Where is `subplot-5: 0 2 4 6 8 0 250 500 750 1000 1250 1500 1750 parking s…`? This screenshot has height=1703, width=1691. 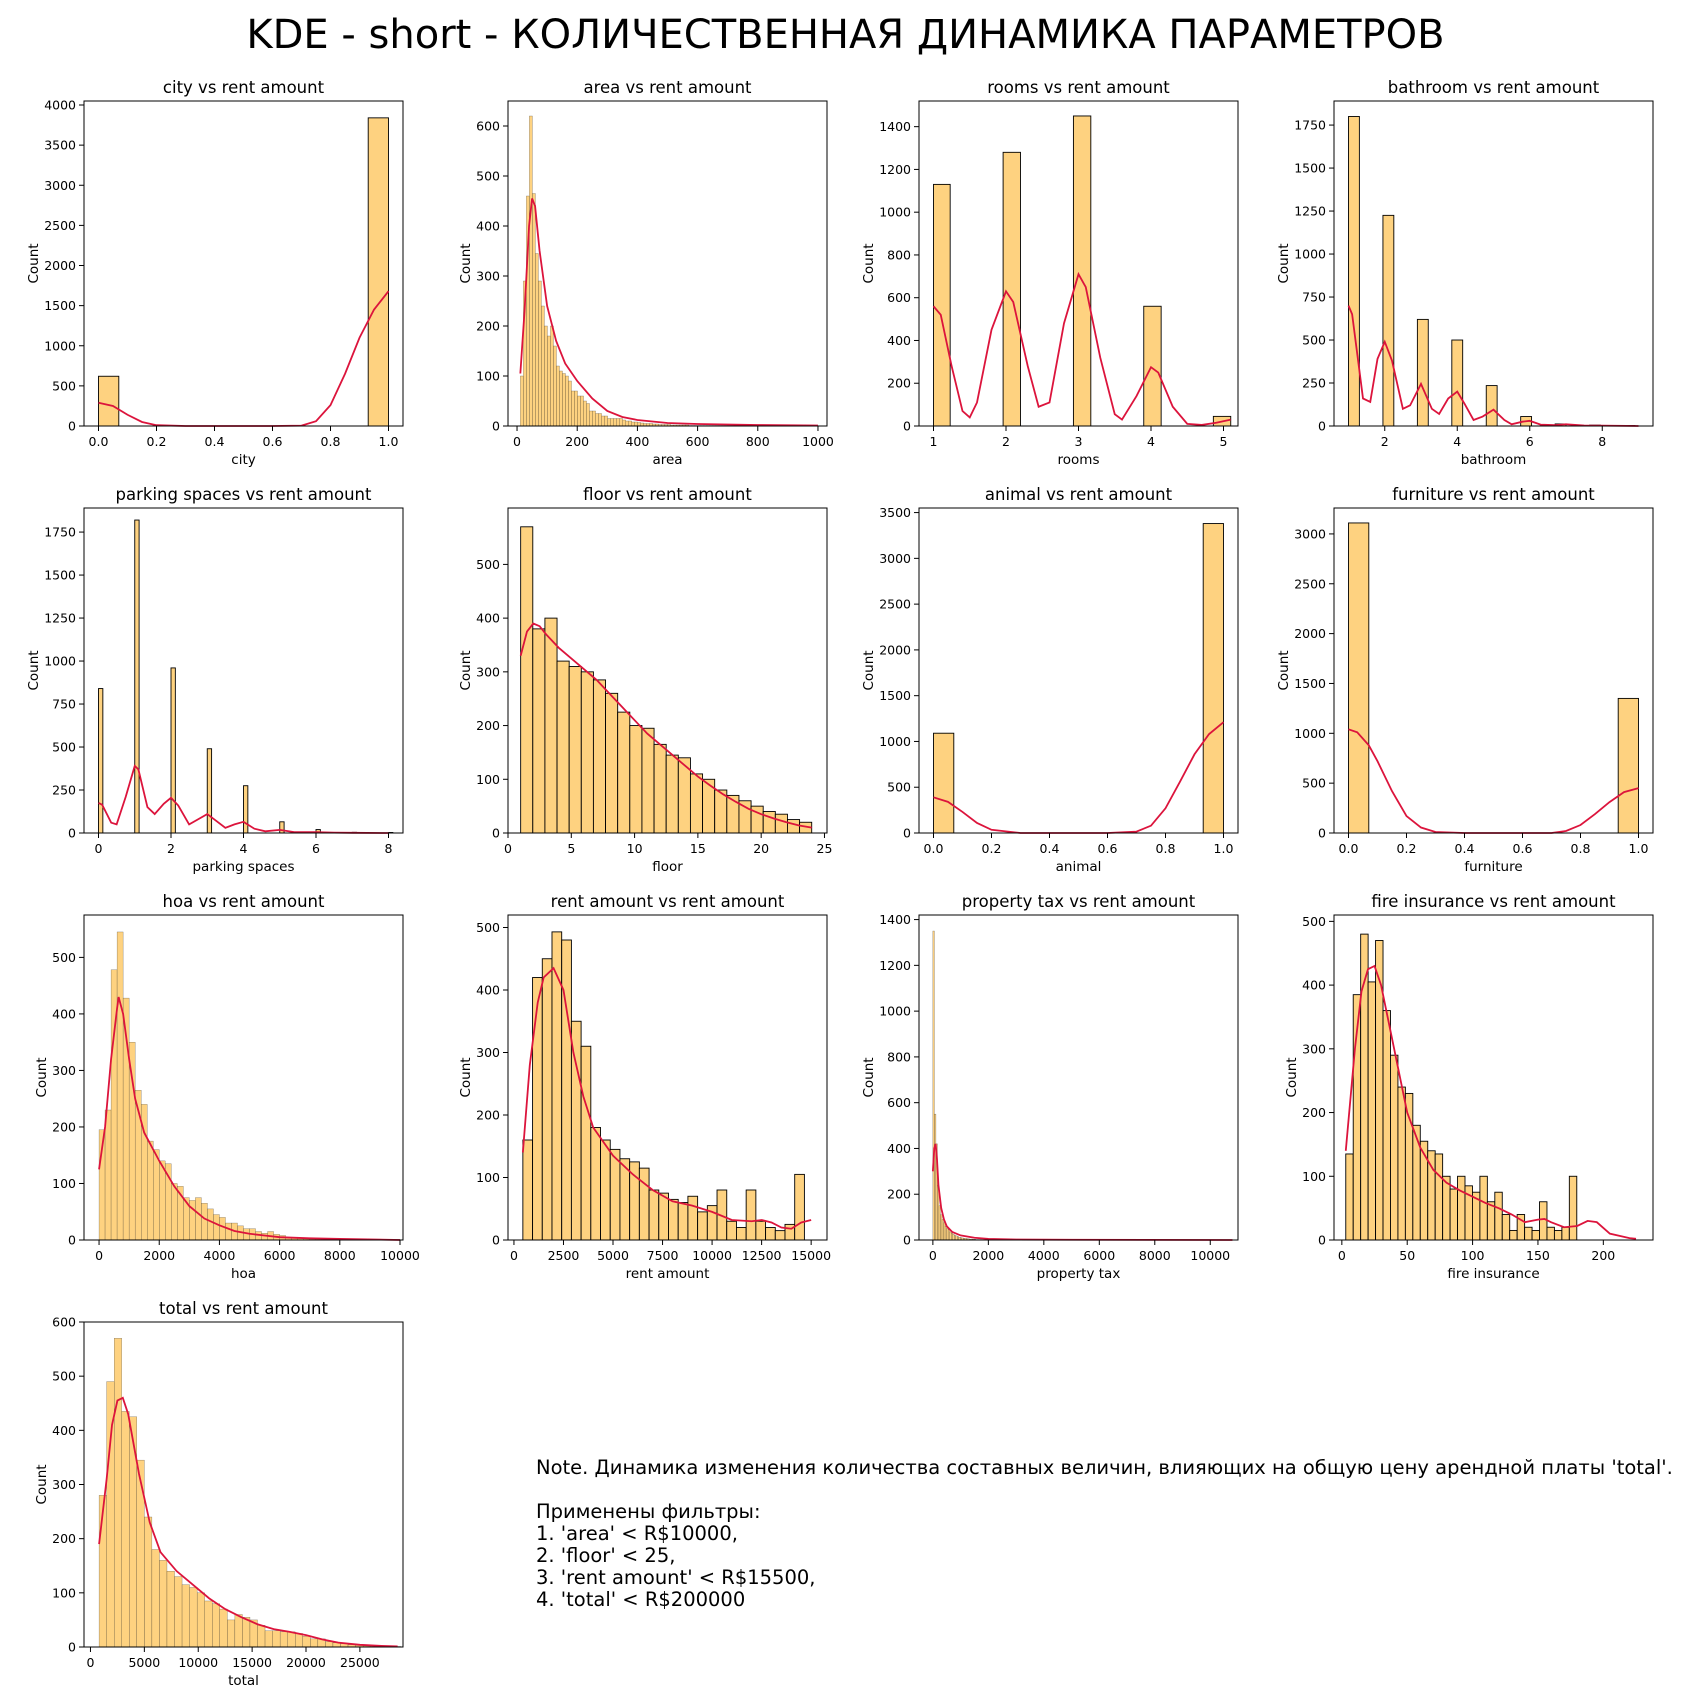
subplot-5: 0 2 4 6 8 0 250 500 750 1000 1250 1500 1750 parking s… is located at coordinates (215, 680).